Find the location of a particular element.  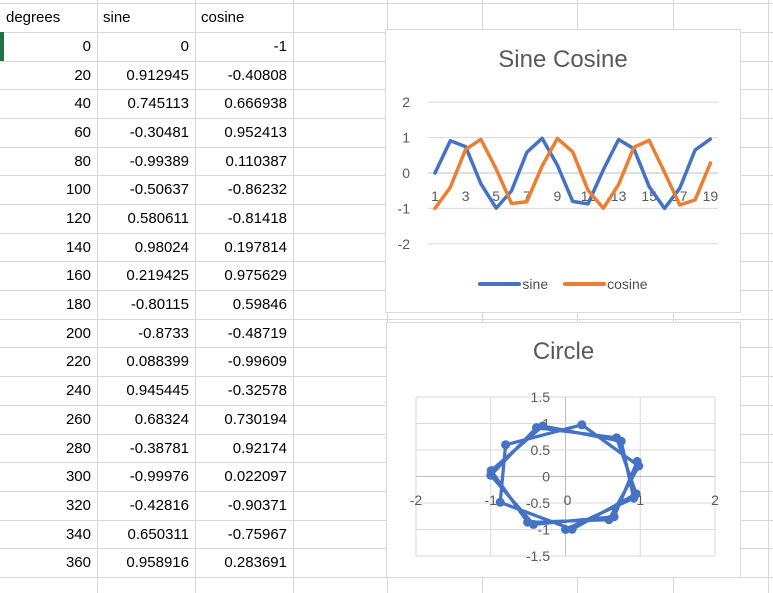

table-row: 140 0.98024 0.197814 is located at coordinates (146, 247).